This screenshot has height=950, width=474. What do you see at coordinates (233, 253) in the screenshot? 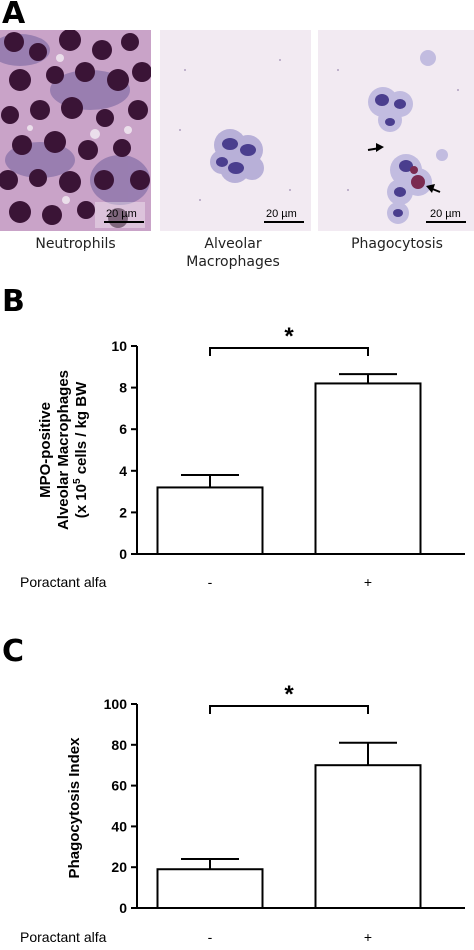
I see `caption-alveolar-macrophages: Alveolar Macrophages` at bounding box center [233, 253].